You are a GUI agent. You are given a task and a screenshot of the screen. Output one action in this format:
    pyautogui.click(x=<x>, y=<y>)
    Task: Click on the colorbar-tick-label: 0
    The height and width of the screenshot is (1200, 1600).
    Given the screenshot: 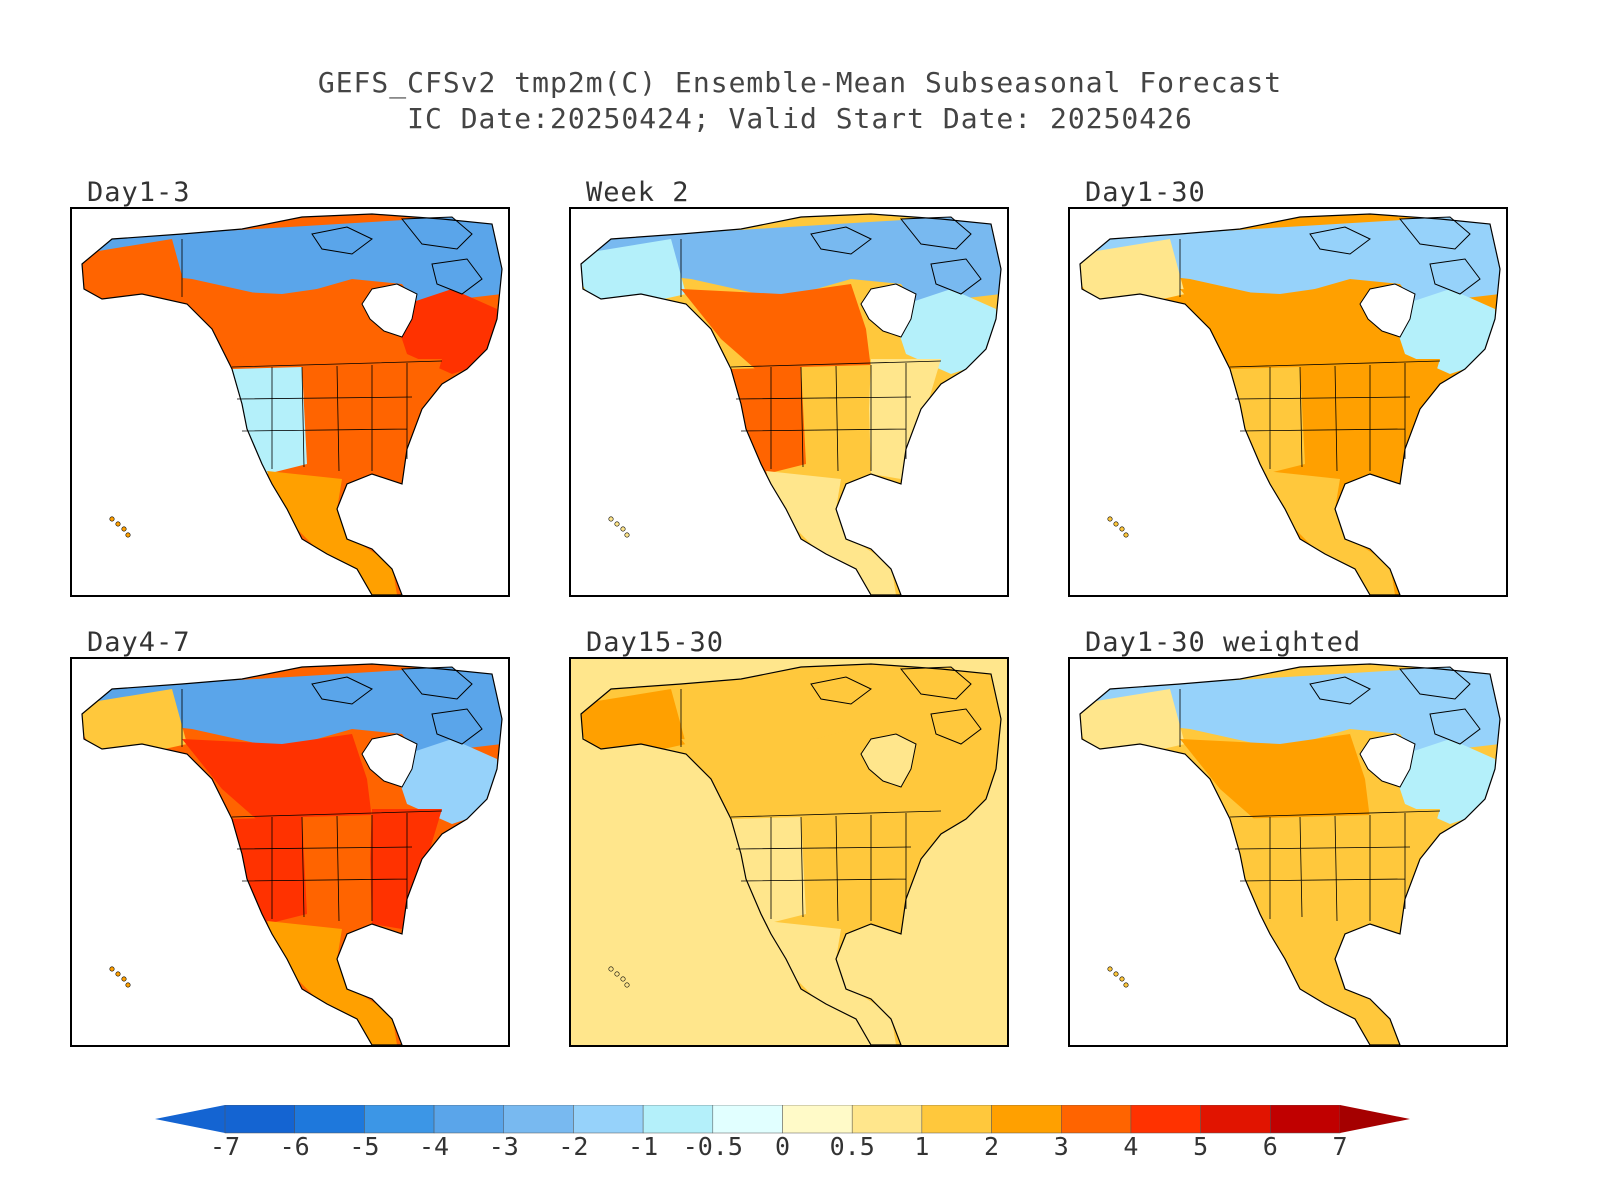 What is the action you would take?
    pyautogui.click(x=782, y=1146)
    